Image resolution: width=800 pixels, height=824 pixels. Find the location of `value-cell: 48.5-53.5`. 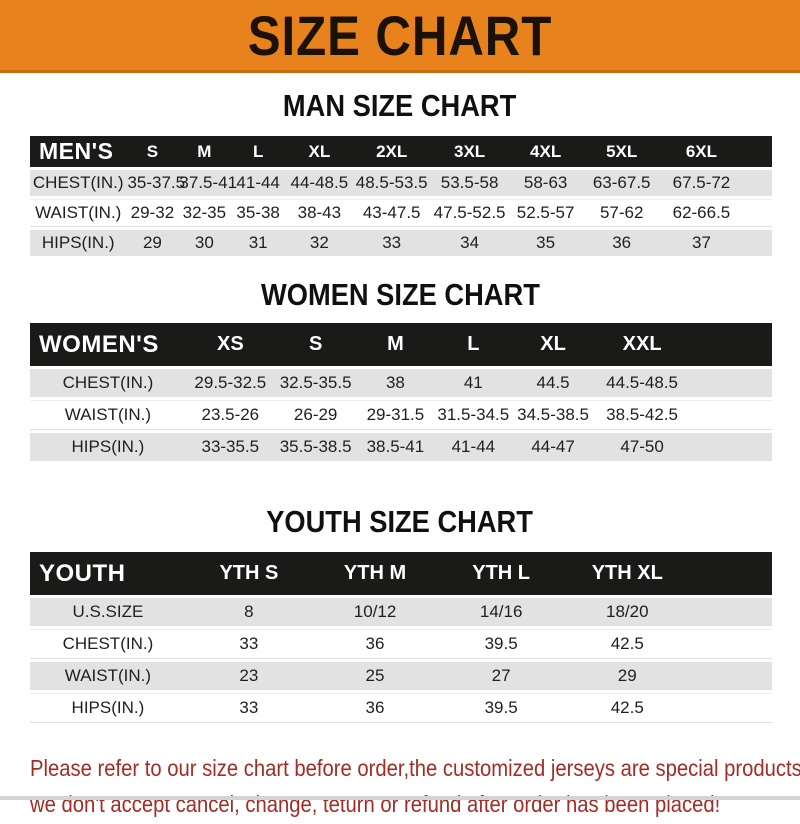

value-cell: 48.5-53.5 is located at coordinates (391, 183).